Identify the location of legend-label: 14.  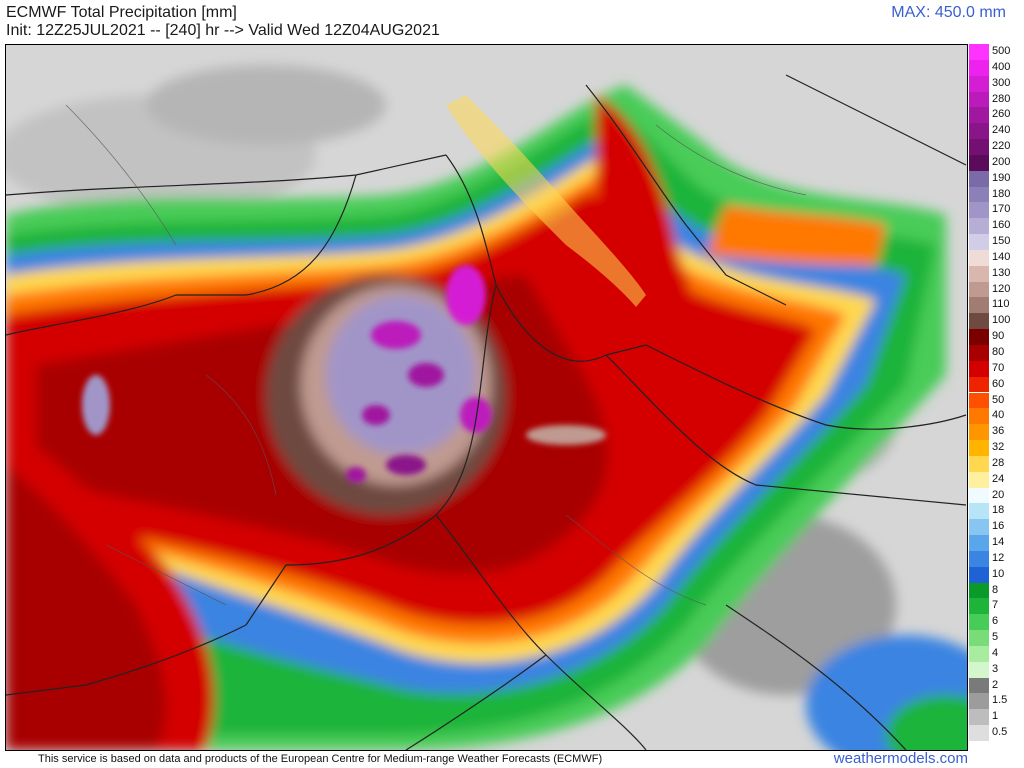
(998, 542).